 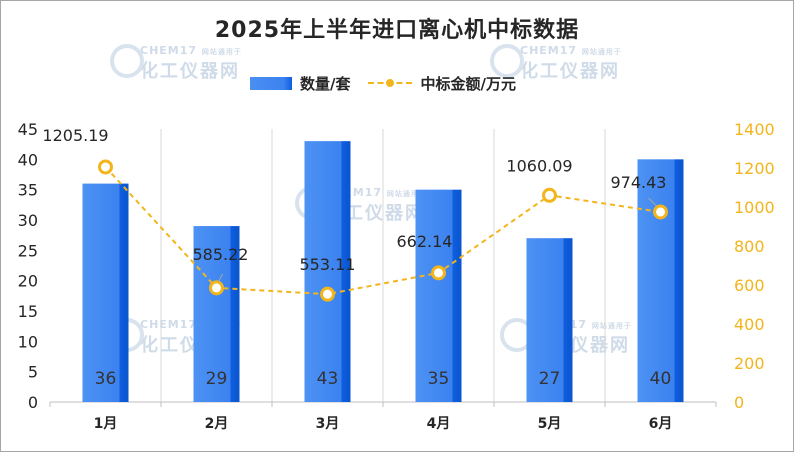 What do you see at coordinates (75, 135) in the screenshot?
I see `line-value-label: 1205.19` at bounding box center [75, 135].